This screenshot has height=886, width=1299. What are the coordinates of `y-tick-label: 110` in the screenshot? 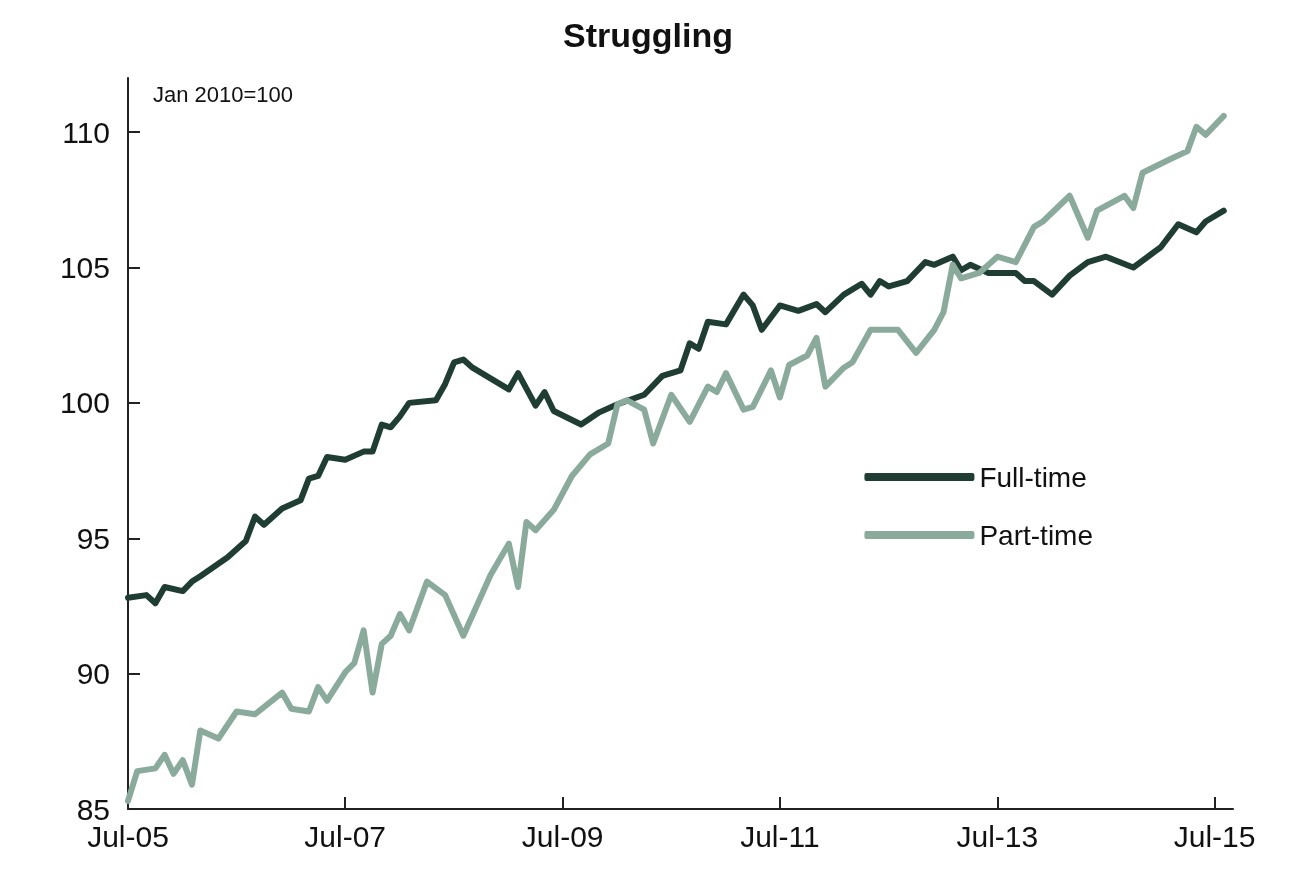 It's located at (86, 132).